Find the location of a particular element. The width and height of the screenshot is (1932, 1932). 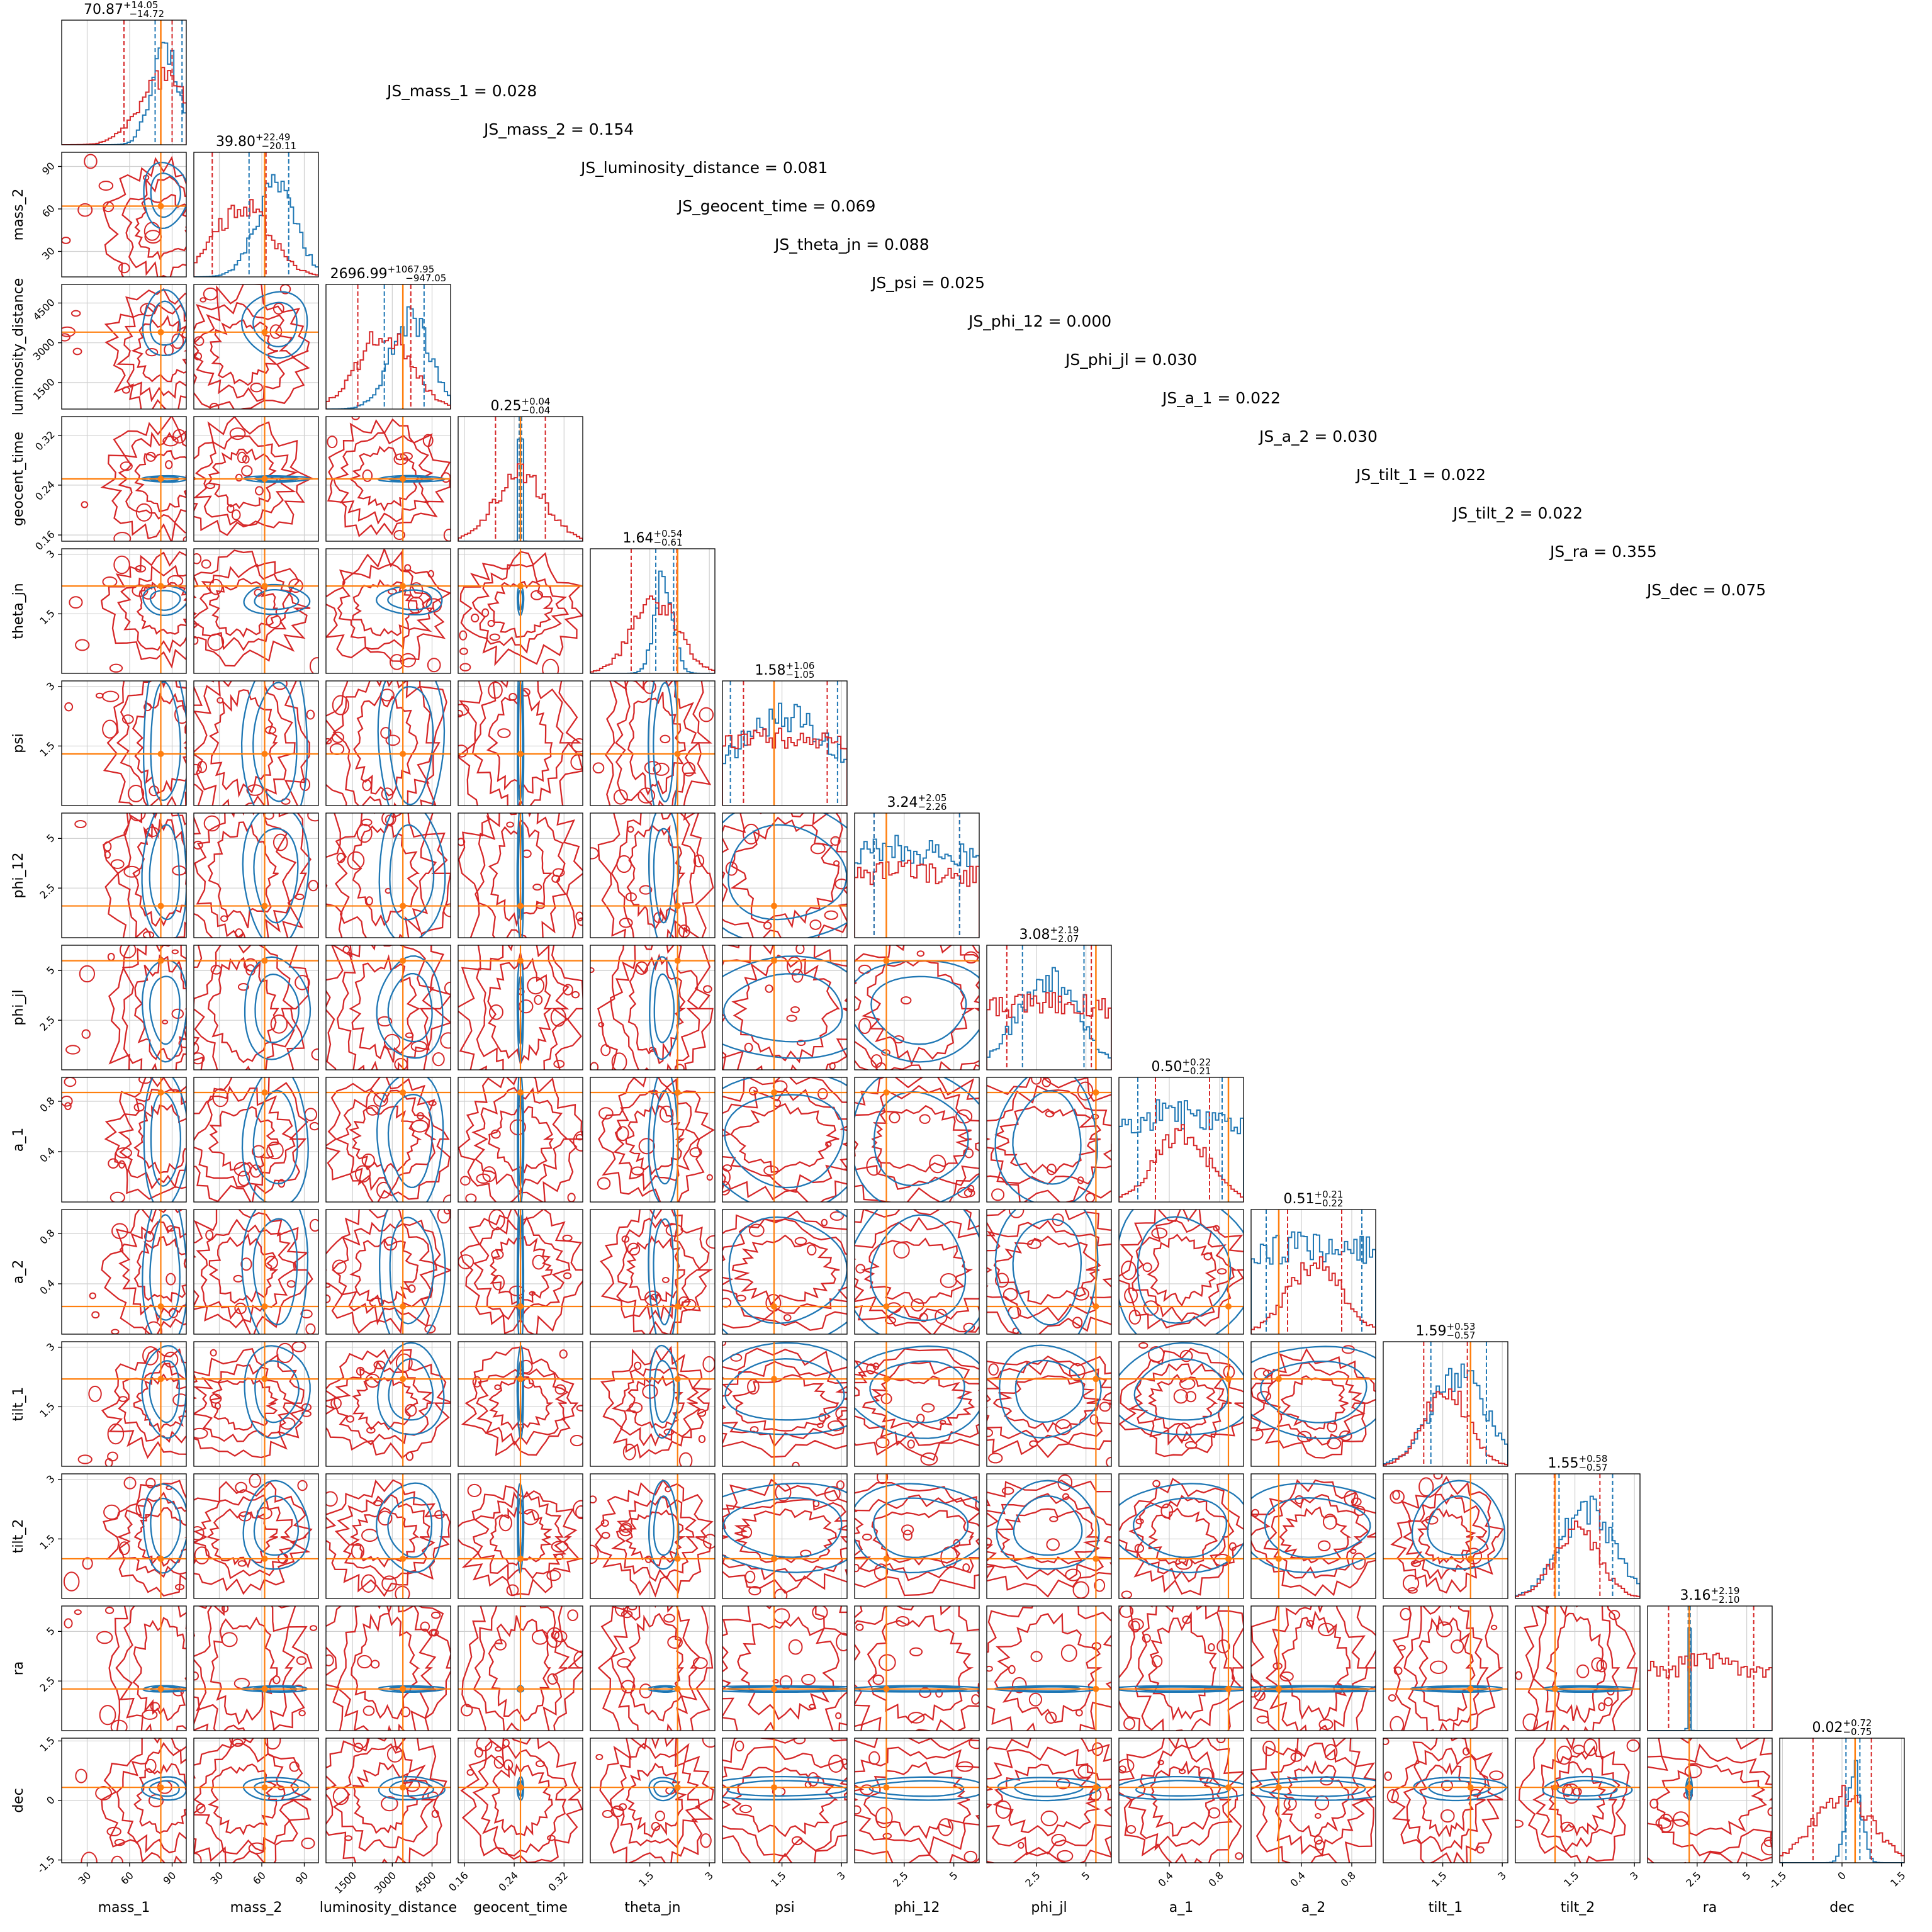

contour-panel-tilt-2-vs-phi-jl is located at coordinates (1049, 1536).